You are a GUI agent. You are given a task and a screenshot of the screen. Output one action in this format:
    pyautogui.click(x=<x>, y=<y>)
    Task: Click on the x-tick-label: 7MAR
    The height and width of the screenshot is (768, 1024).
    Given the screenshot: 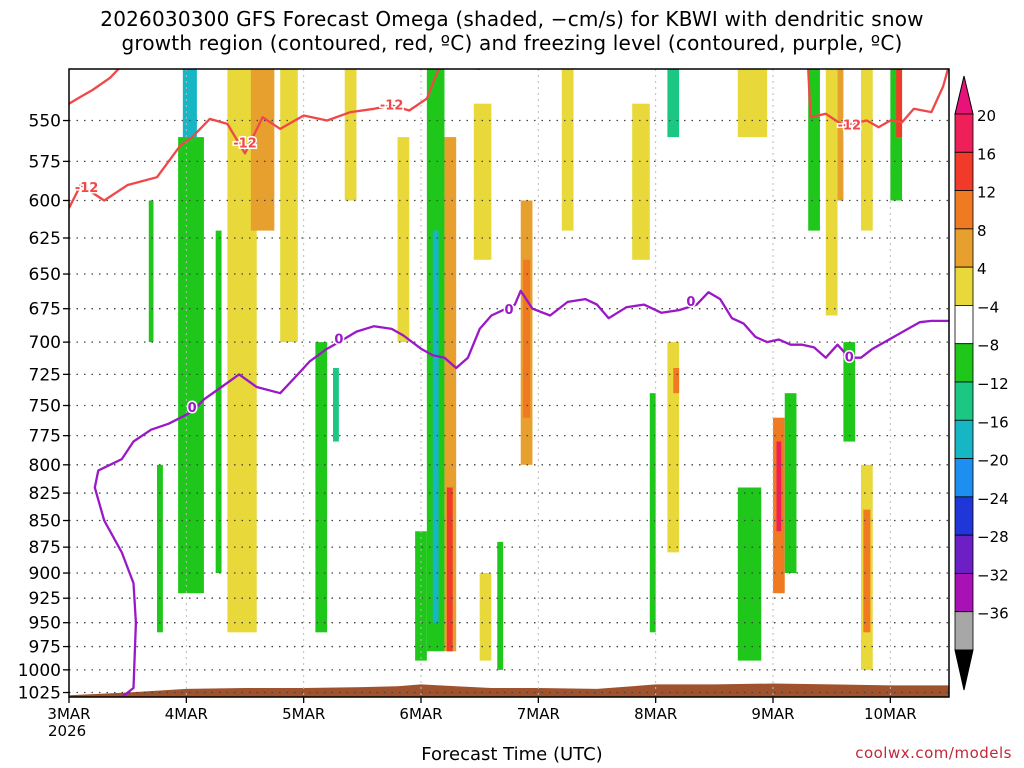 What is the action you would take?
    pyautogui.click(x=538, y=714)
    